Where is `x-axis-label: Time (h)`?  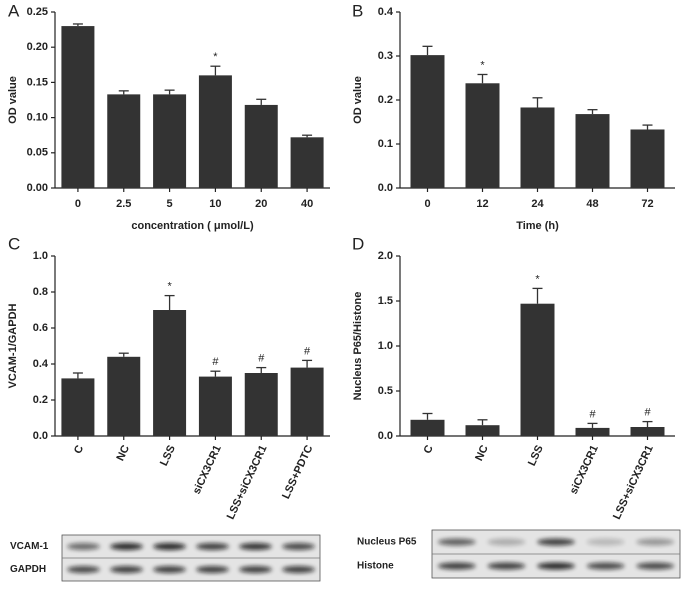
x-axis-label: Time (h) is located at coordinates (537, 226).